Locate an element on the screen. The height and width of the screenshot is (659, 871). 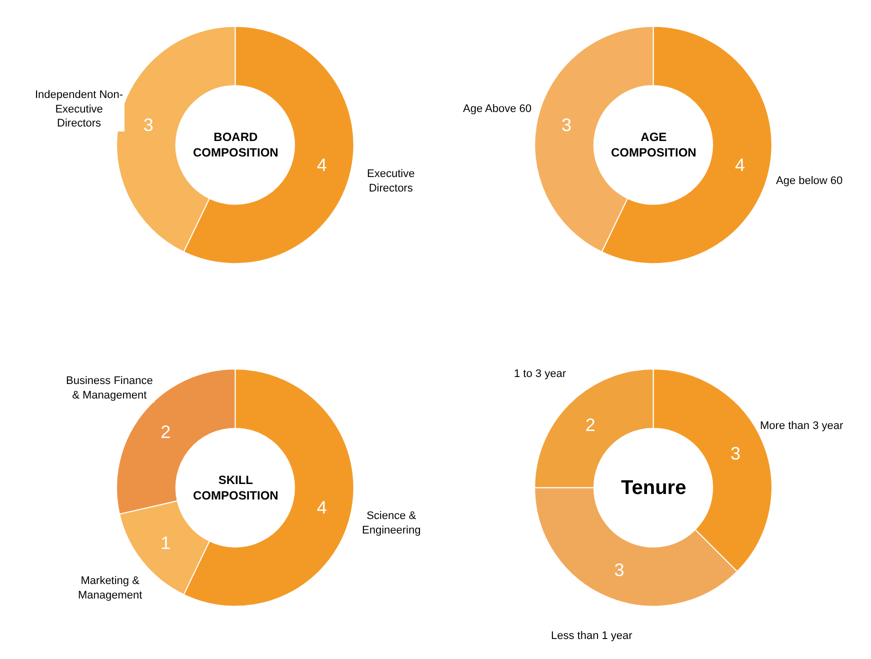
data-label: 1 is located at coordinates (165, 543).